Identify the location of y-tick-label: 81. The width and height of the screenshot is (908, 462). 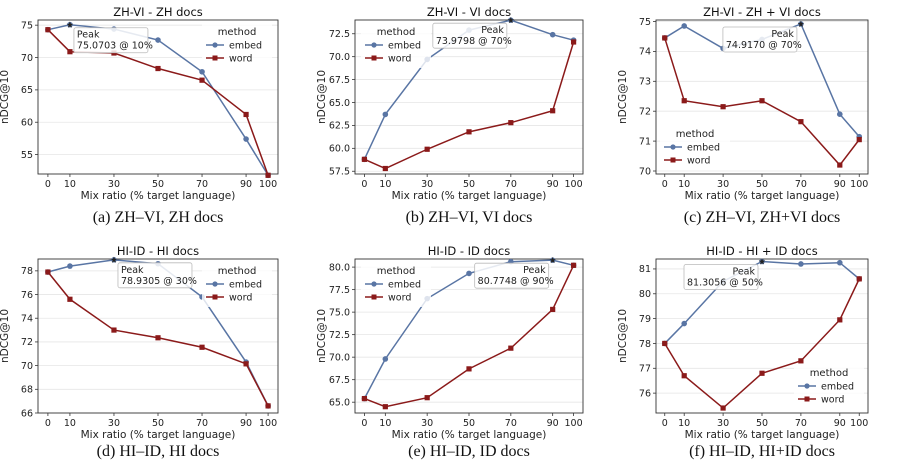
(645, 269).